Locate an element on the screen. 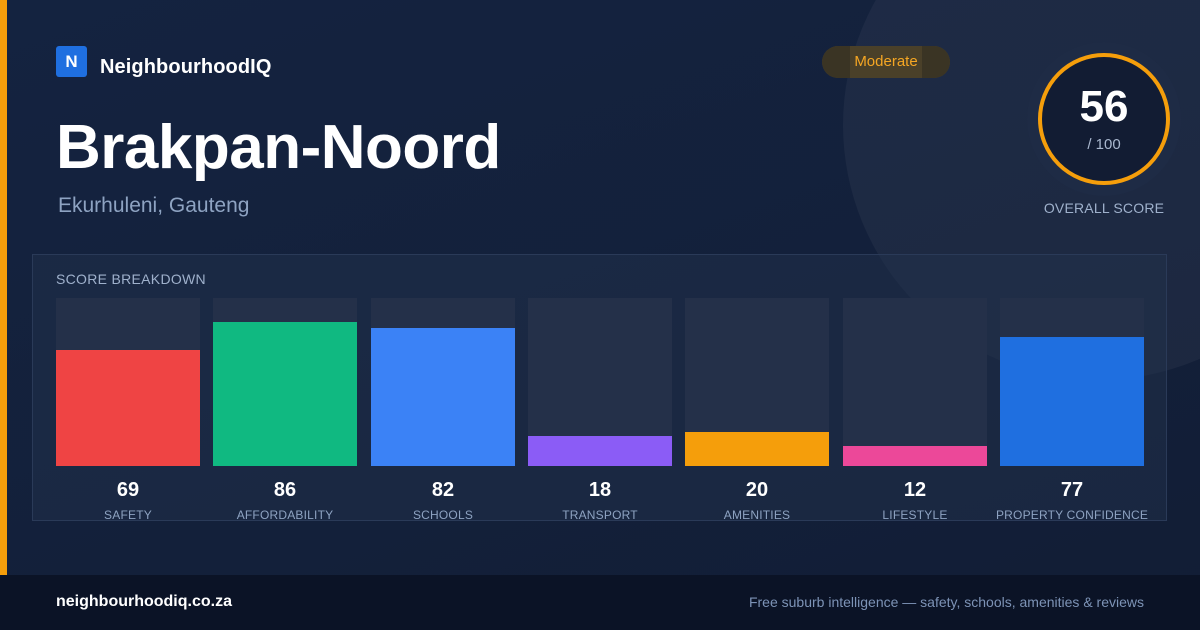  score-bar-property-confidence: 77 PROPERTY CONFIDENCE is located at coordinates (1072, 410).